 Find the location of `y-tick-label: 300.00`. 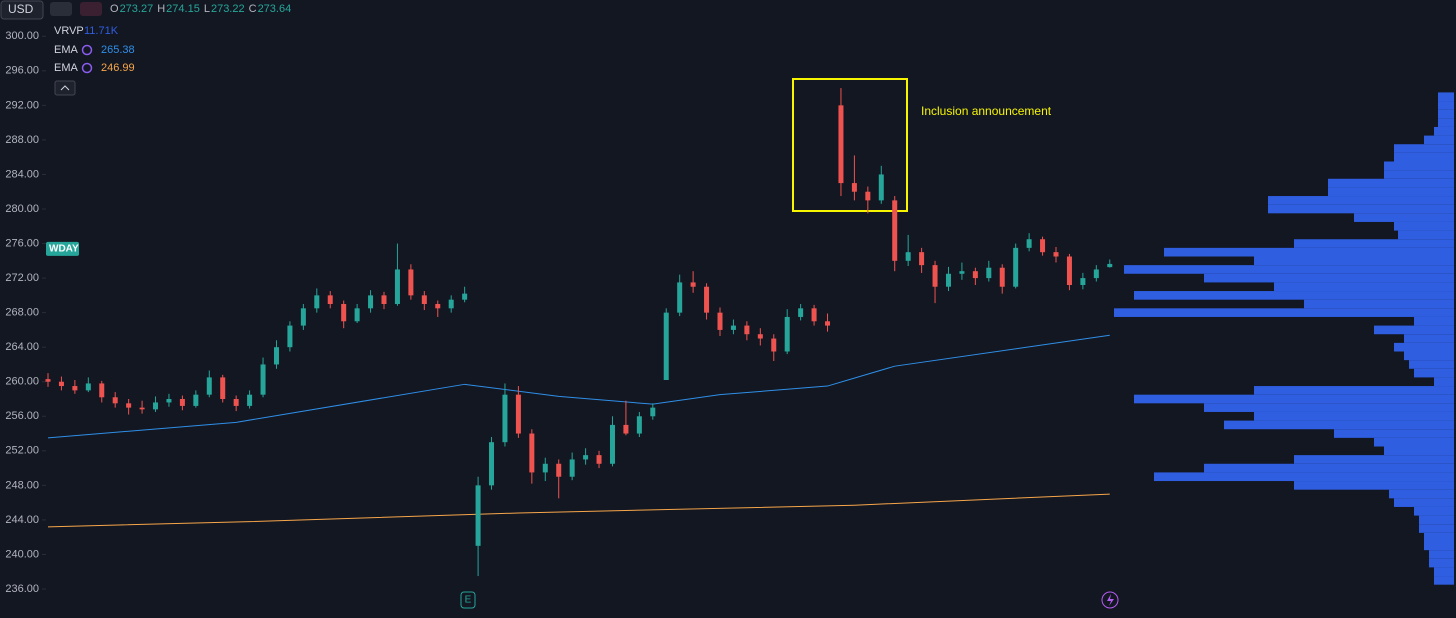

y-tick-label: 300.00 is located at coordinates (22, 36).